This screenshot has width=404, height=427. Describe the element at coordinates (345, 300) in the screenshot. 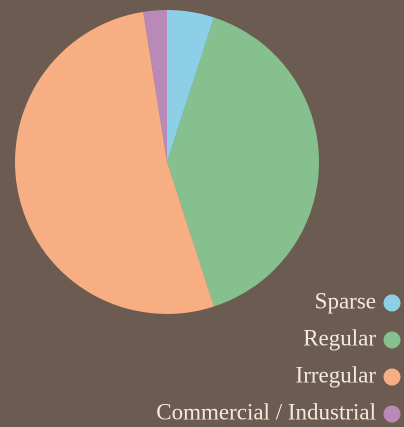

I see `legend-label: Sparse` at that location.